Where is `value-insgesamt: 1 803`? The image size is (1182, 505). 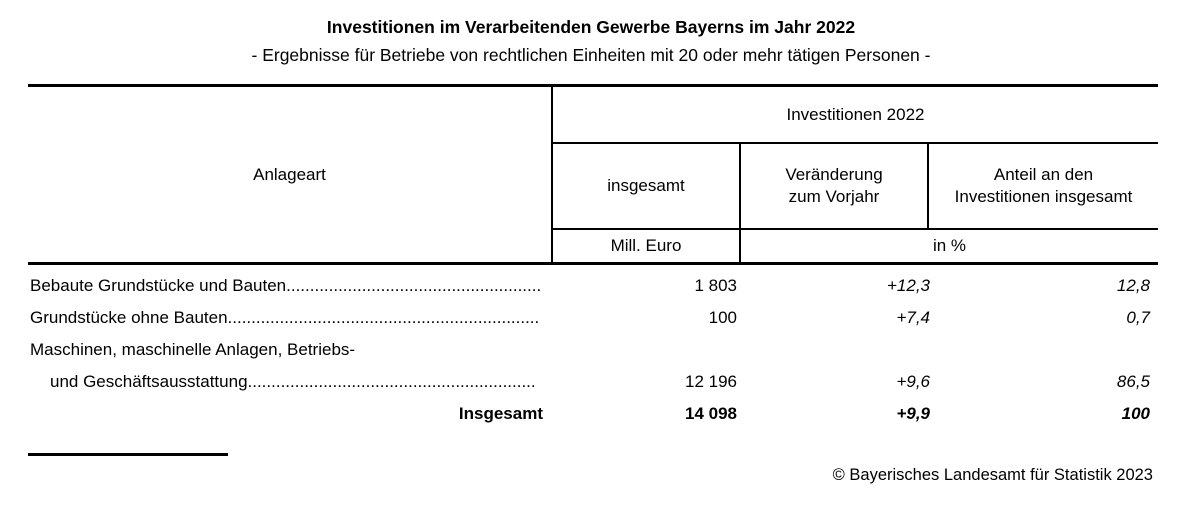 value-insgesamt: 1 803 is located at coordinates (715, 285).